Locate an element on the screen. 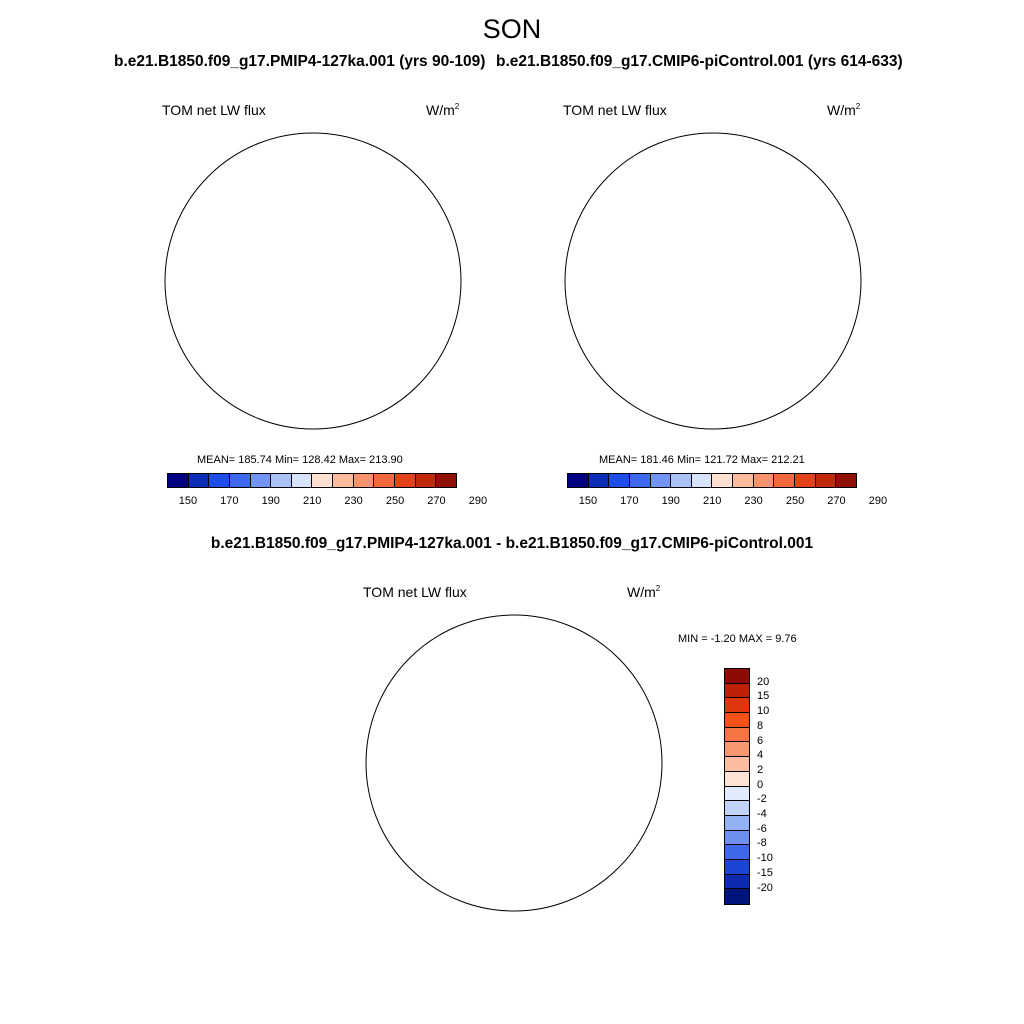 Image resolution: width=1024 pixels, height=1024 pixels. colorbar-tick-label: 6 is located at coordinates (760, 740).